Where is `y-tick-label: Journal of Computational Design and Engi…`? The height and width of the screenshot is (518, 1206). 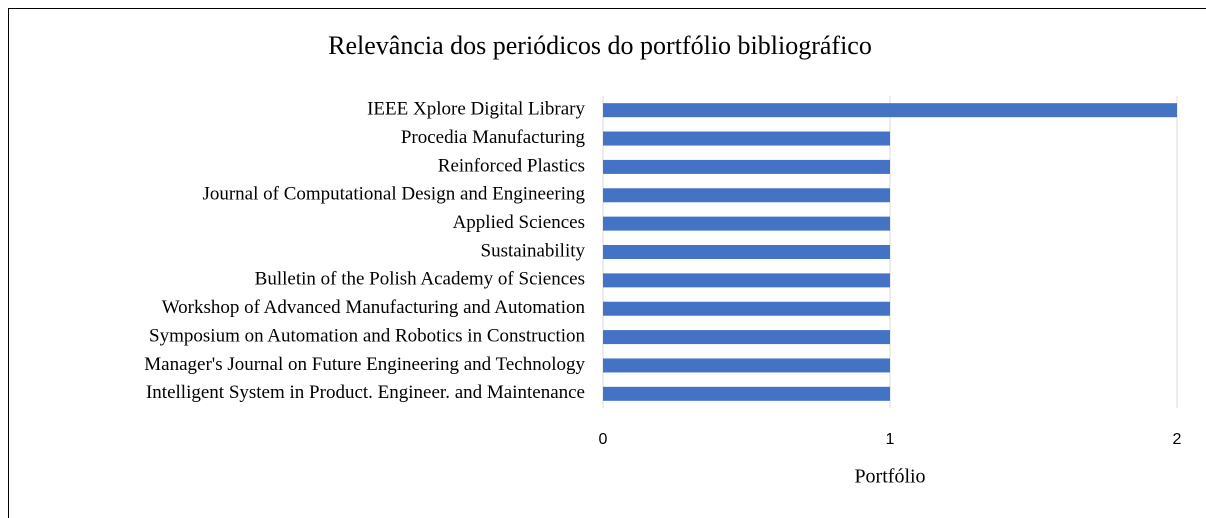 y-tick-label: Journal of Computational Design and Engi… is located at coordinates (393, 194).